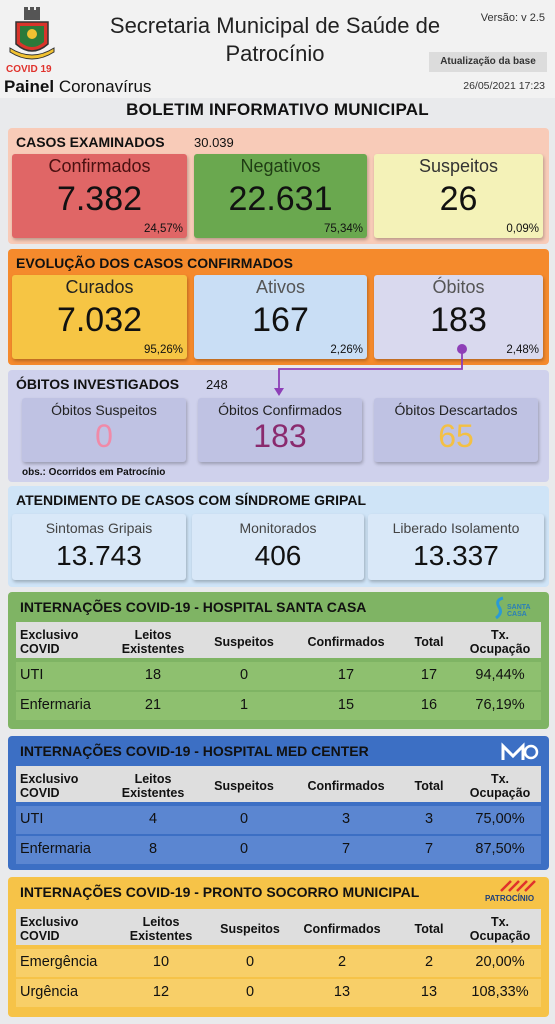 Image resolution: width=555 pixels, height=1024 pixels. I want to click on flu-monitored-card: Monitorados 406, so click(278, 547).